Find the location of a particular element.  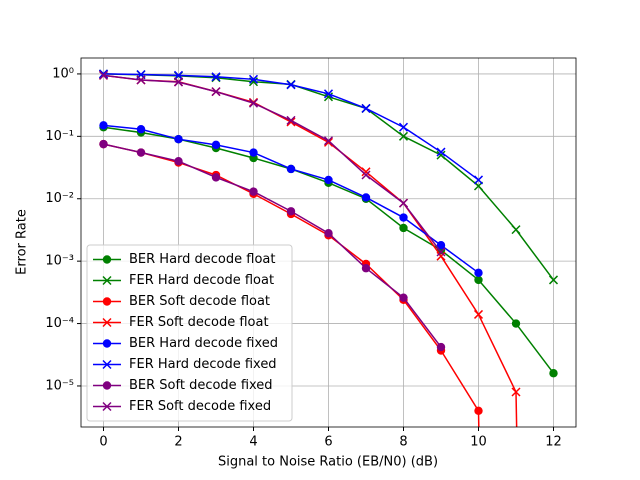

x-tick-label: 2 is located at coordinates (178, 442).